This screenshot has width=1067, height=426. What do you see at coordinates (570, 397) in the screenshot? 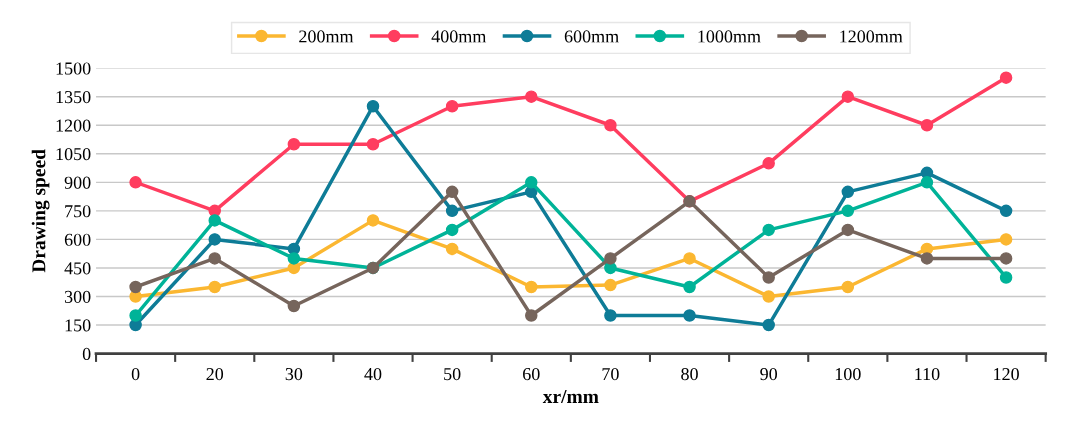
I see `x-axis-title: xr/mm` at bounding box center [570, 397].